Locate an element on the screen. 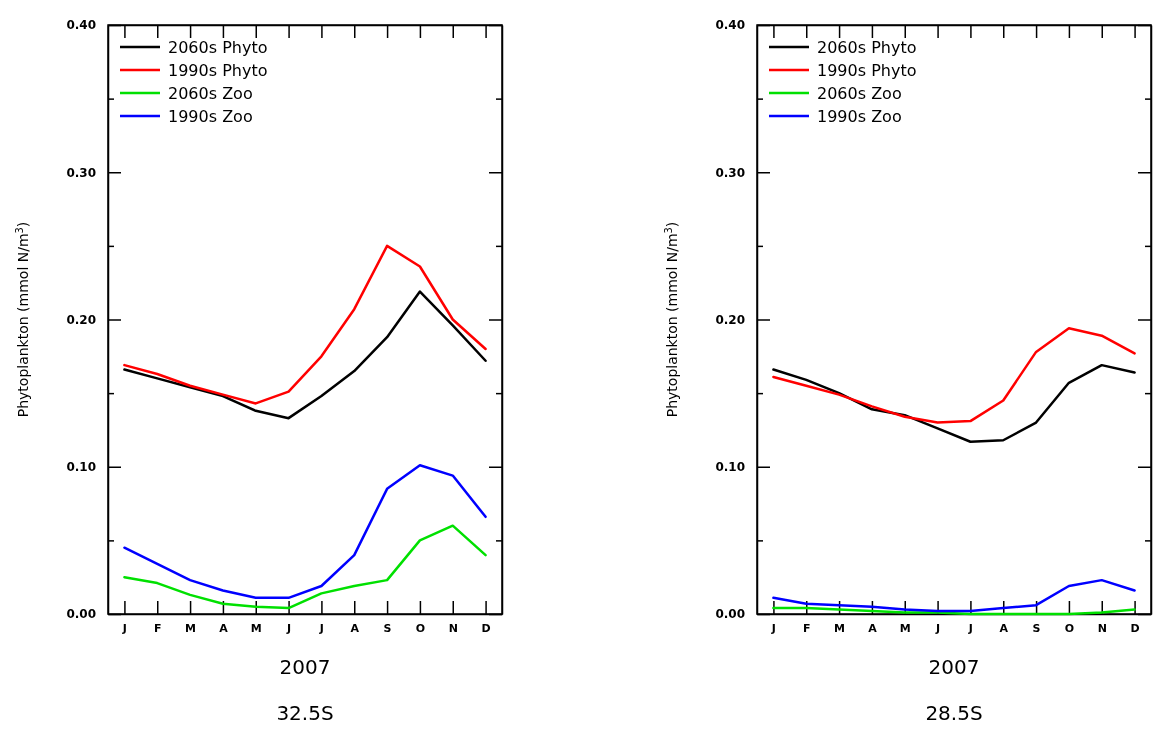  text: 28.5S is located at coordinates (954, 713).